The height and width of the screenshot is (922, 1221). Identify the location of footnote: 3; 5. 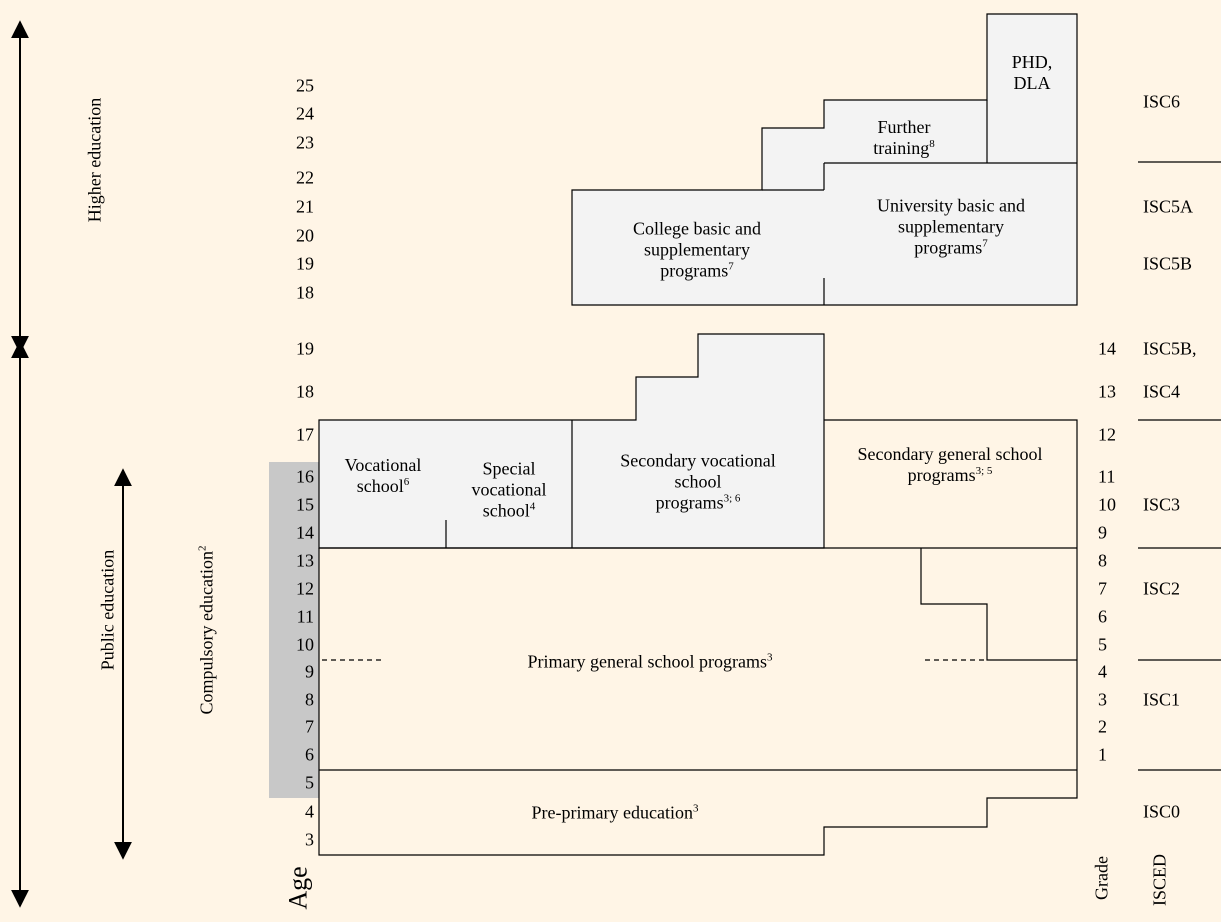
(984, 471).